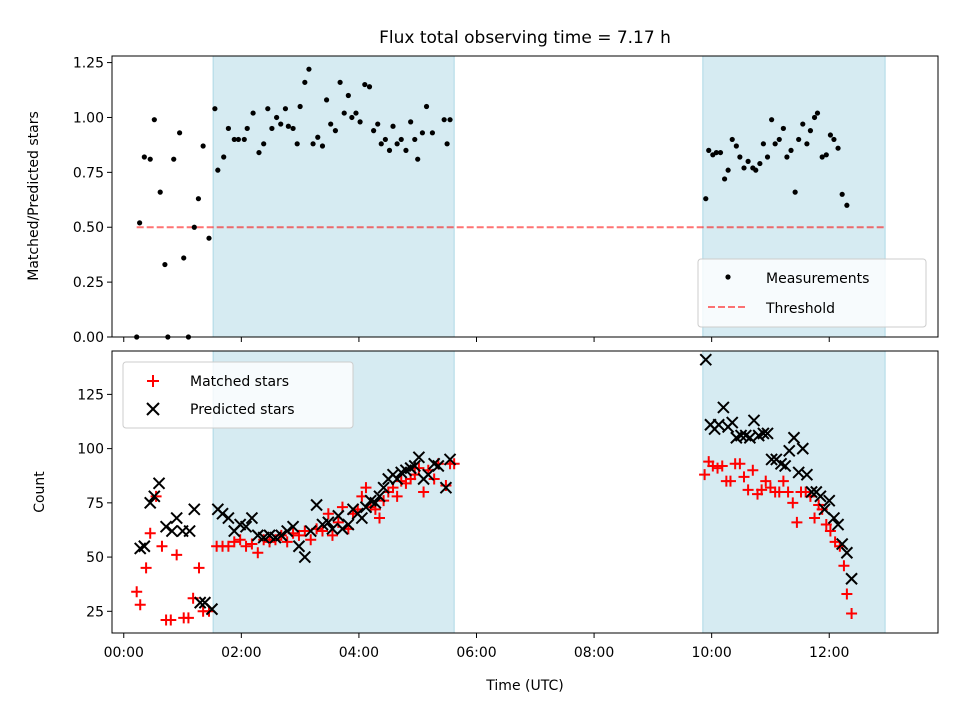  I want to click on y-tick-label: 1.00, so click(88, 118).